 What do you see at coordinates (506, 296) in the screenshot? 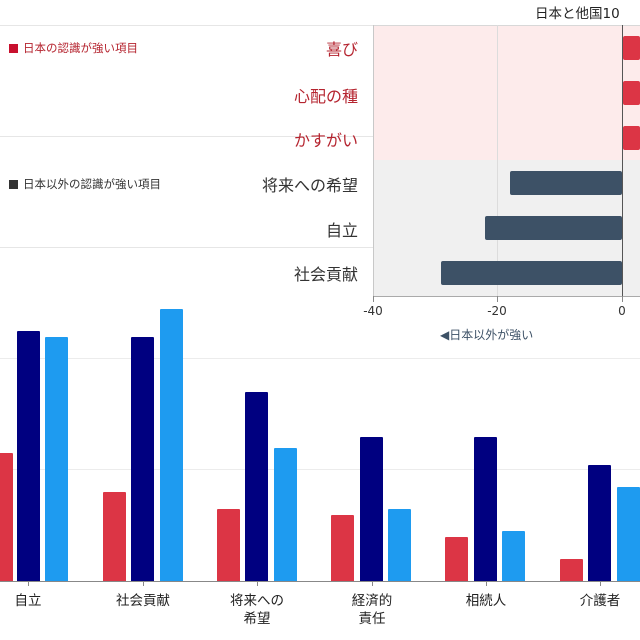
I see `x-axis` at bounding box center [506, 296].